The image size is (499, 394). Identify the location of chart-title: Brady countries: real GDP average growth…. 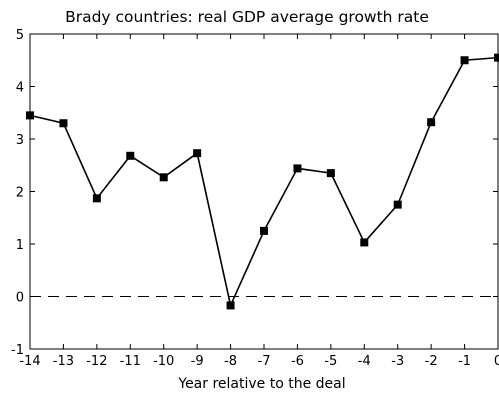
(247, 17).